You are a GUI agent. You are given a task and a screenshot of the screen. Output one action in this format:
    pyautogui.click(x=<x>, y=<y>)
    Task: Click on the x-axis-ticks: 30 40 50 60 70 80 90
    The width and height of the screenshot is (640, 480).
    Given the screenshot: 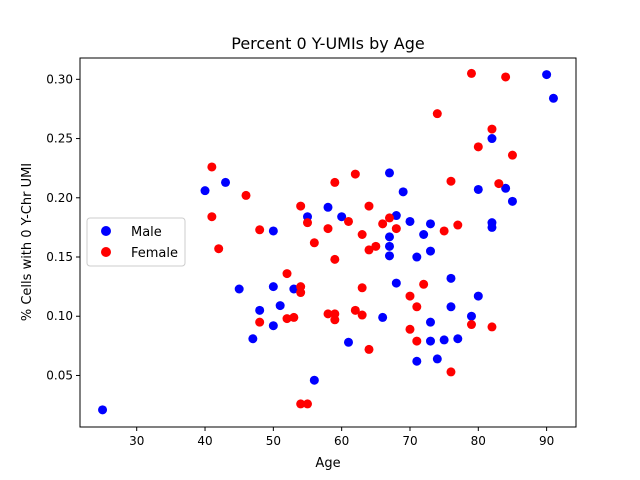 What is the action you would take?
    pyautogui.click(x=341, y=437)
    